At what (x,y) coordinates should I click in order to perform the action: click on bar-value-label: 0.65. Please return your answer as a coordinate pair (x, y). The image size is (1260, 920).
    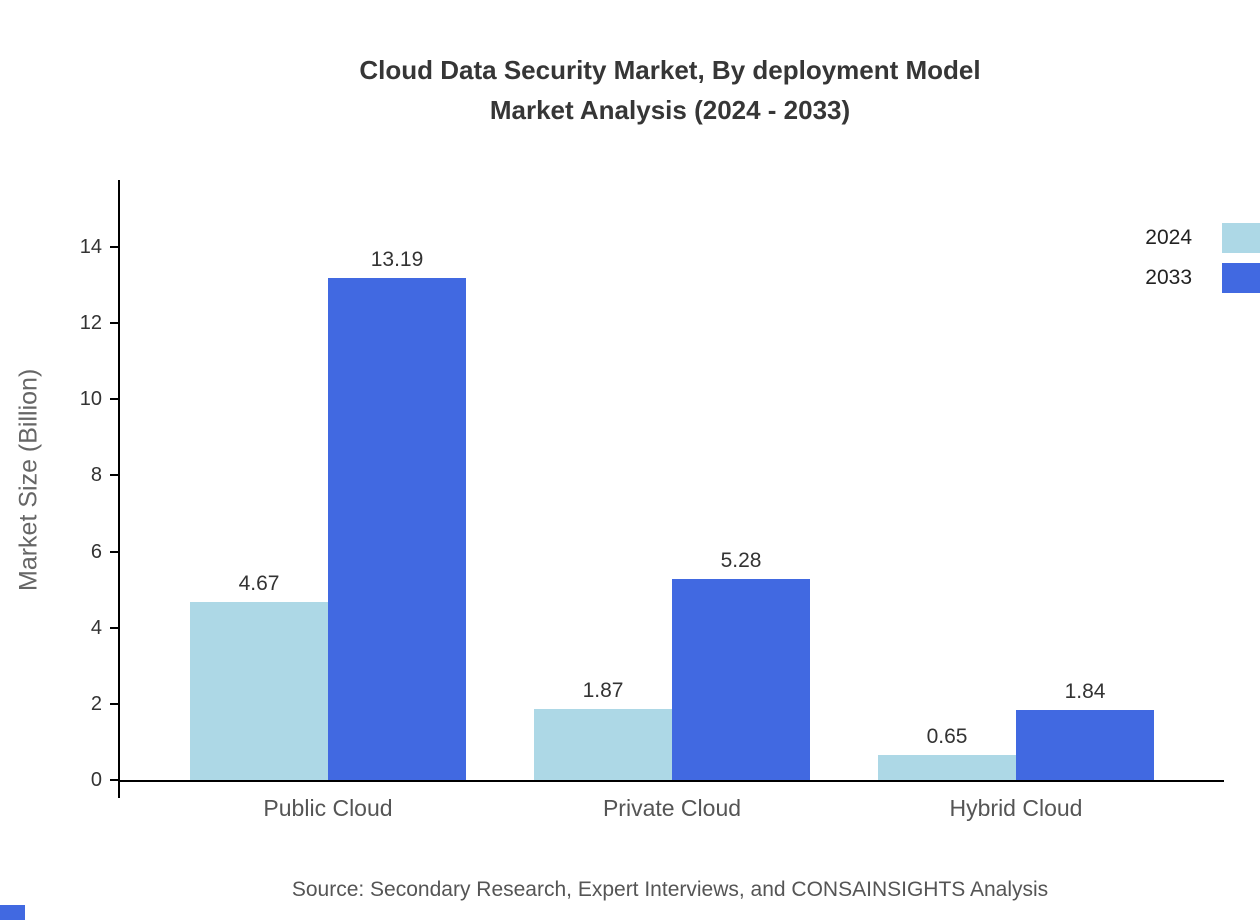
    Looking at the image, I should click on (947, 736).